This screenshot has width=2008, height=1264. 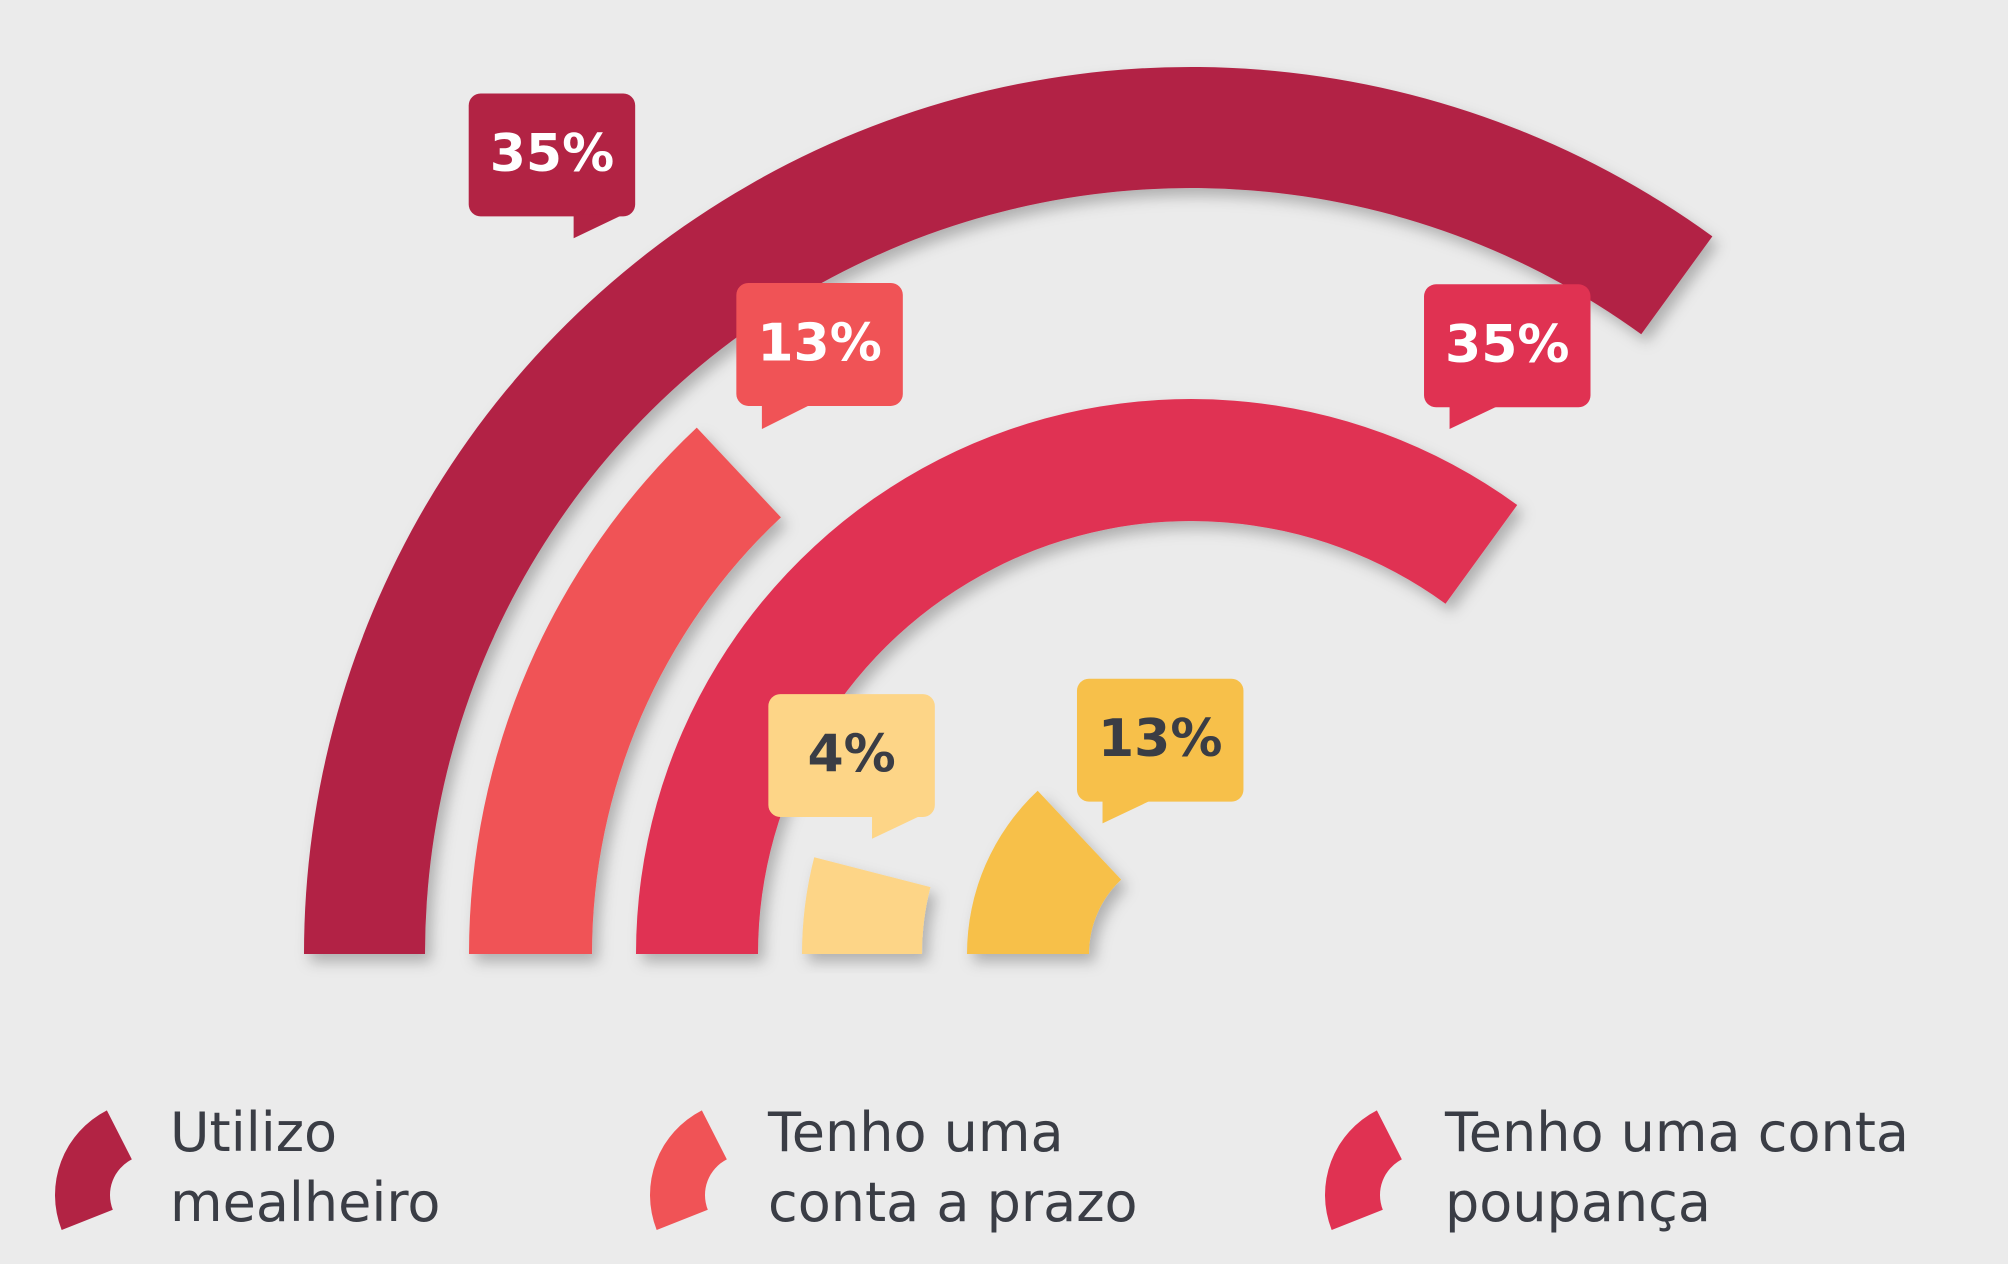 I want to click on legend-label: Utilizo mealheiro, so click(x=305, y=1167).